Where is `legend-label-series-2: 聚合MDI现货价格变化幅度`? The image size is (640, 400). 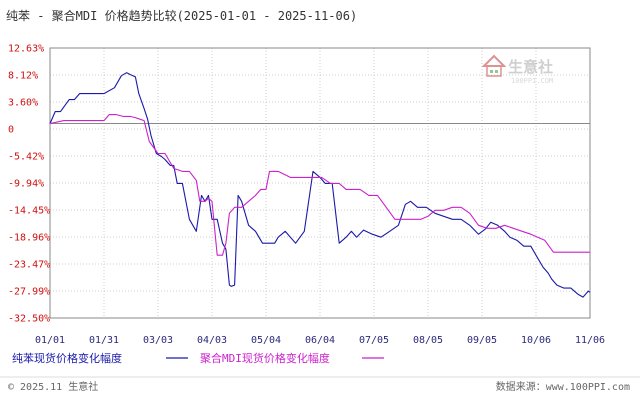
legend-label-series-2: 聚合MDI现货价格变化幅度 is located at coordinates (265, 358).